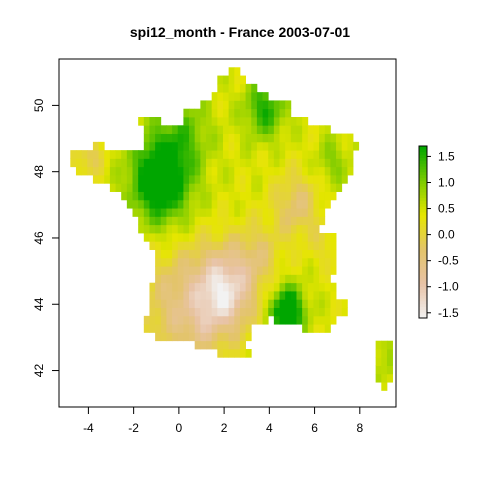 The width and height of the screenshot is (480, 480). Describe the element at coordinates (39, 105) in the screenshot. I see `y-tick-label: 50` at that location.